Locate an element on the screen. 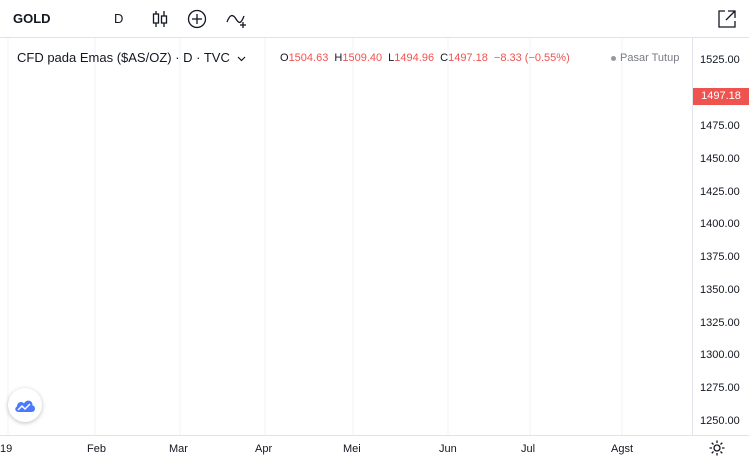  fullscreen-icon is located at coordinates (727, 19).